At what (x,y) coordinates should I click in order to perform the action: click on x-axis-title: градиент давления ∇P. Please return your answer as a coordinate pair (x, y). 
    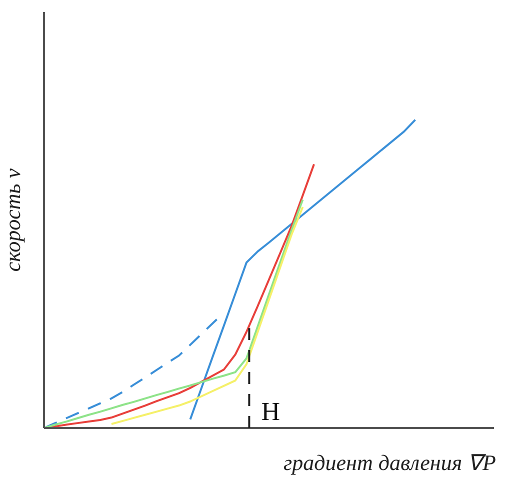
    Looking at the image, I should click on (390, 462).